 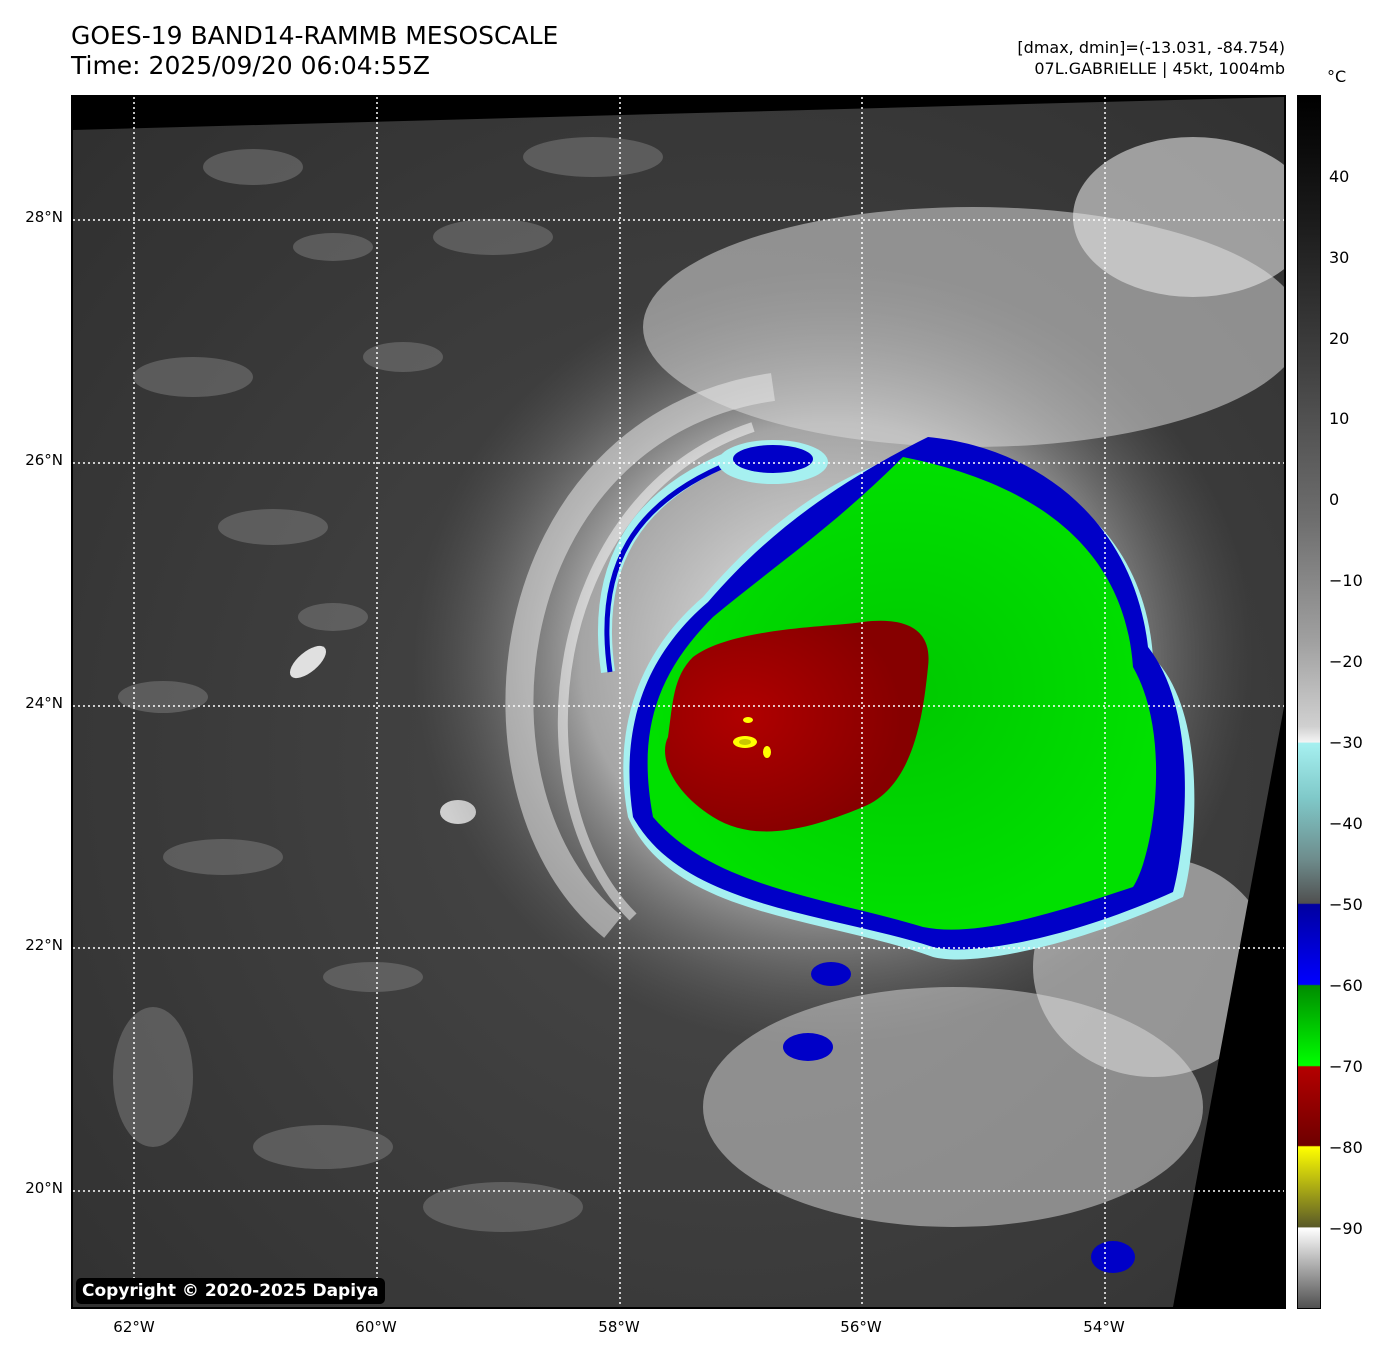 What do you see at coordinates (1309, 702) in the screenshot?
I see `temperature-colorbar` at bounding box center [1309, 702].